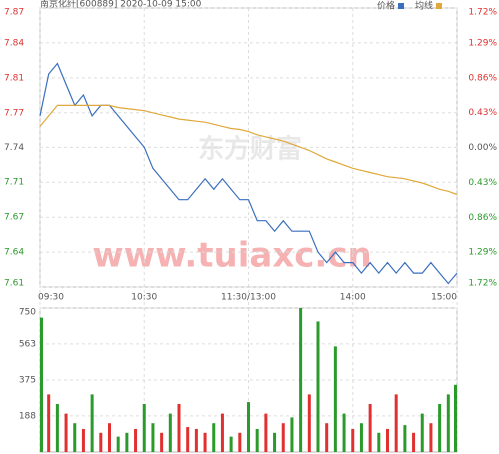 The height and width of the screenshot is (454, 499). I want to click on x-tick-label: 09:30, so click(51, 298).